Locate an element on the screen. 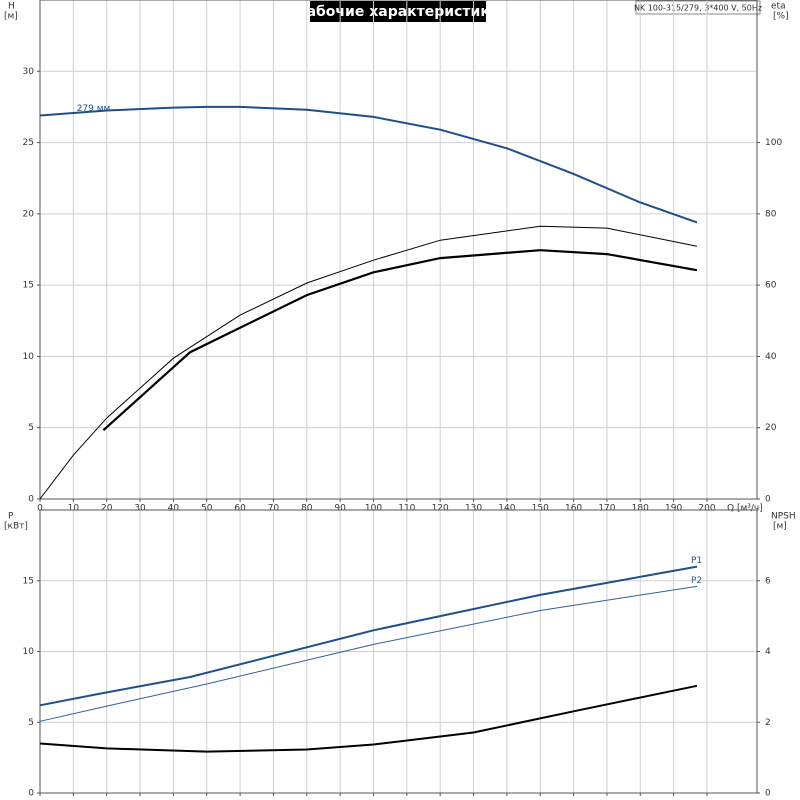 Image resolution: width=800 pixels, height=800 pixels. y2-tick-label: 4 is located at coordinates (768, 652).